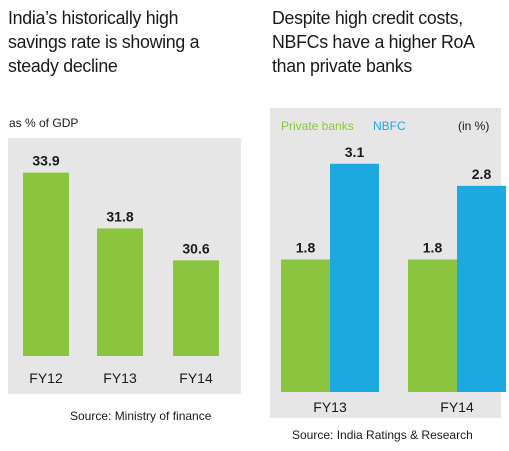 The image size is (509, 451). Describe the element at coordinates (45, 161) in the screenshot. I see `data-label-fy12: 33.9` at that location.